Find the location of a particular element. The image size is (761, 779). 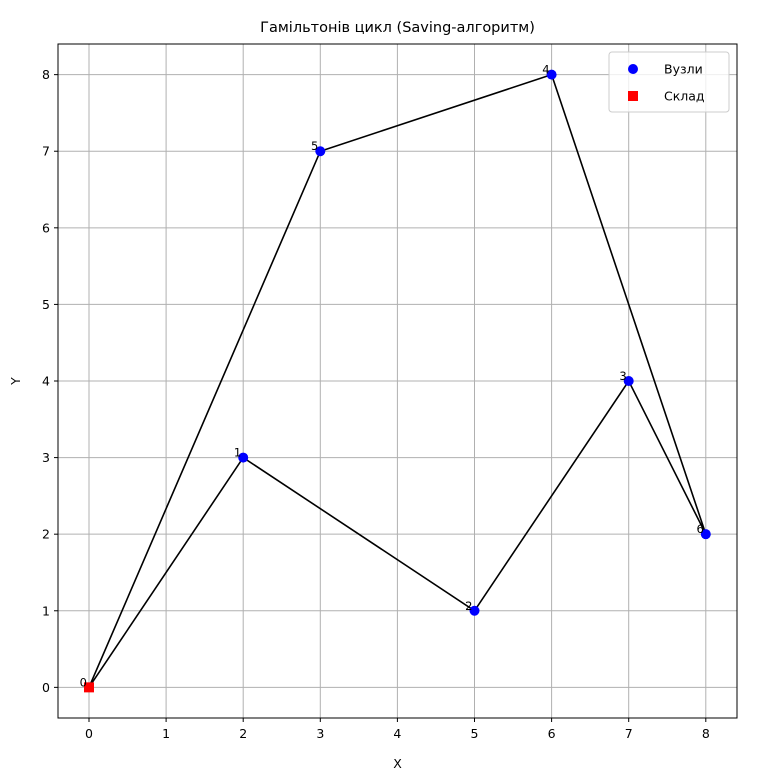

legend: Вузли Склад is located at coordinates (669, 82).